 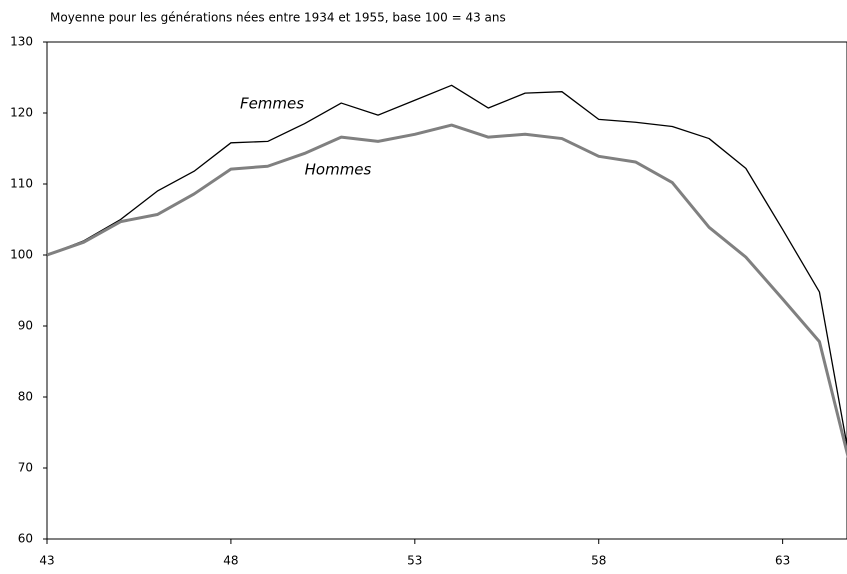 I want to click on x-tick-label: 48, so click(x=230, y=561).